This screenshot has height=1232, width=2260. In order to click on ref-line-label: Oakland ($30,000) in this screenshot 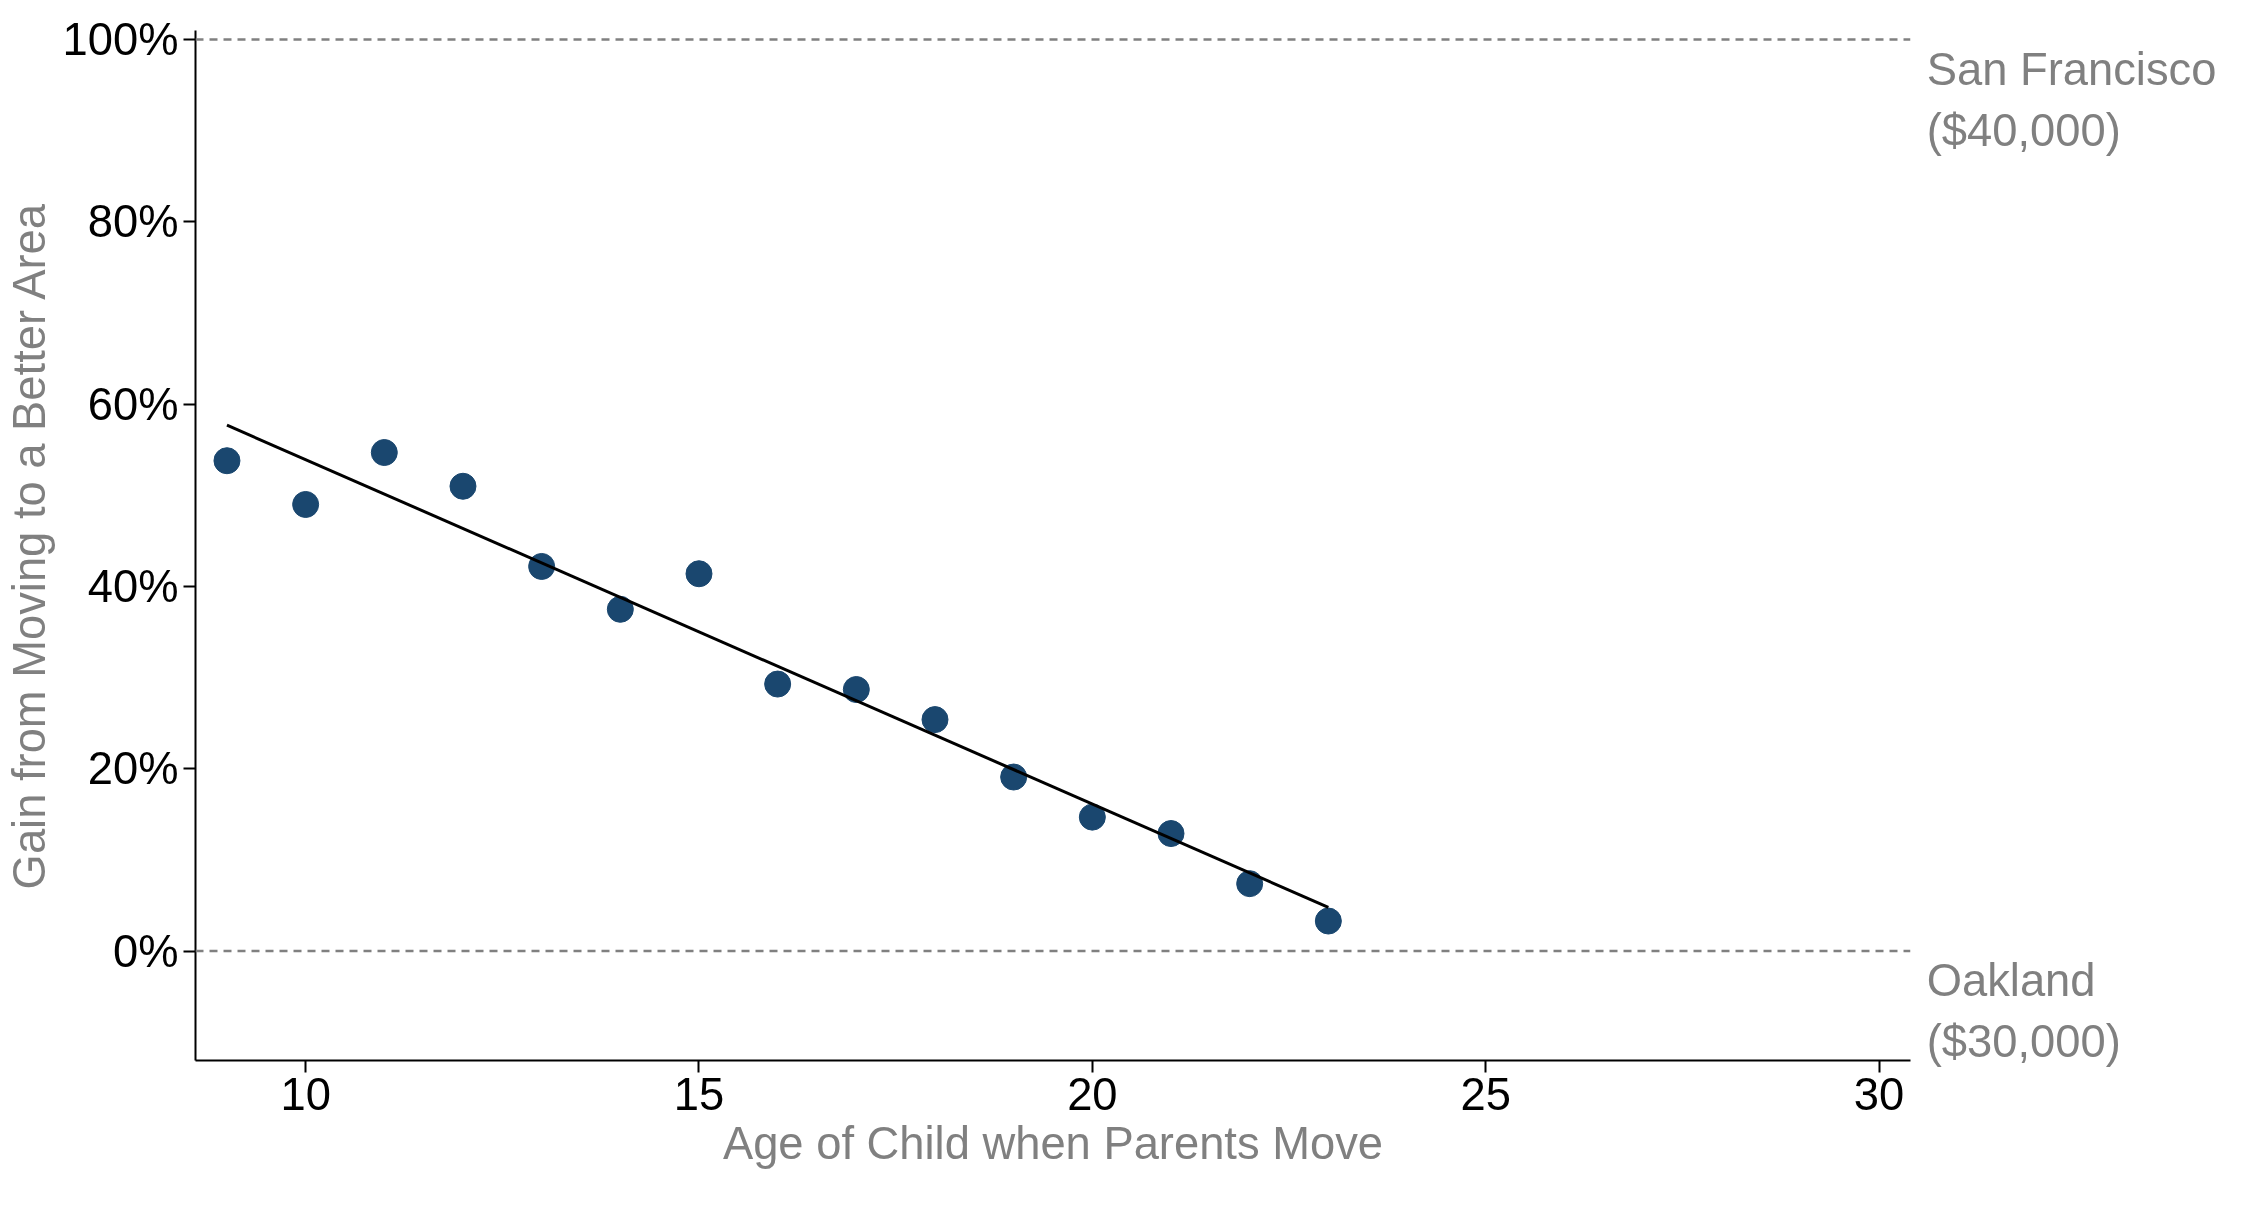, I will do `click(2023, 1011)`.